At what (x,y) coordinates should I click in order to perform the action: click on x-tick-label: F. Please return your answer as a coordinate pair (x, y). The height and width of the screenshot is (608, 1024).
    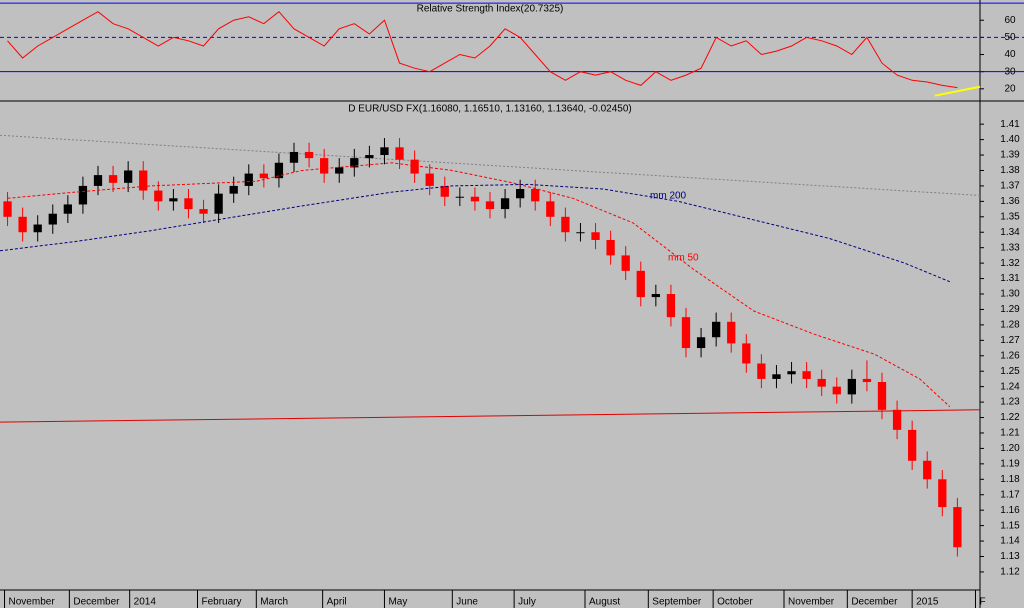
    Looking at the image, I should click on (982, 602).